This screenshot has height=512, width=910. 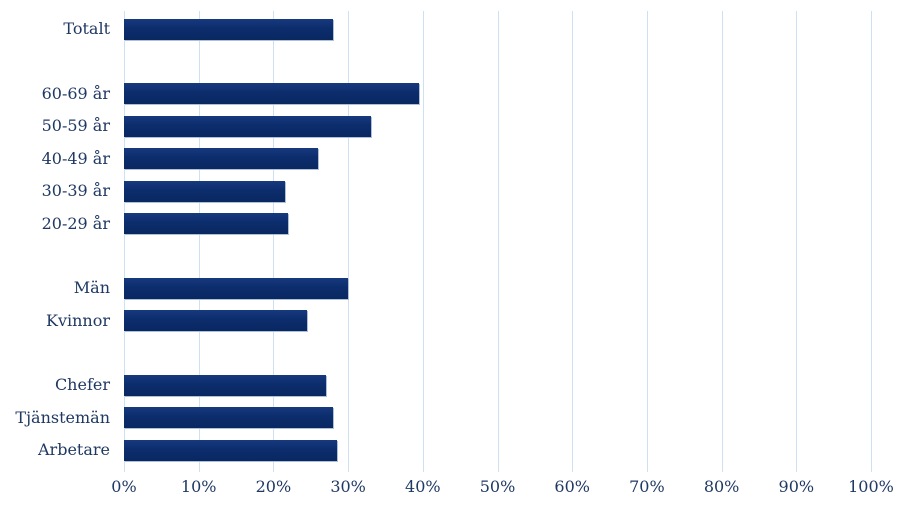 I want to click on category-label: 50-59 år, so click(x=75, y=126).